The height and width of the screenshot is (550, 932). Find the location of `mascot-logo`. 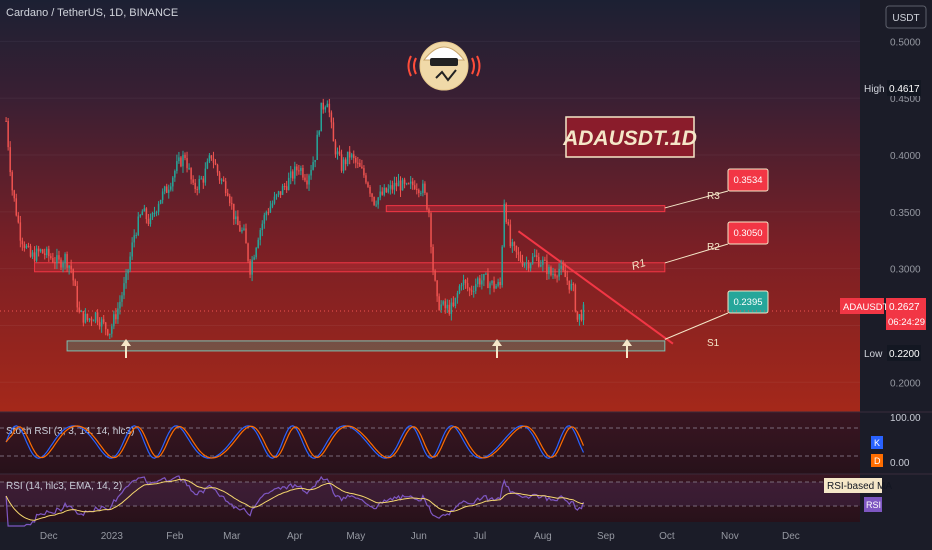

mascot-logo is located at coordinates (444, 66).